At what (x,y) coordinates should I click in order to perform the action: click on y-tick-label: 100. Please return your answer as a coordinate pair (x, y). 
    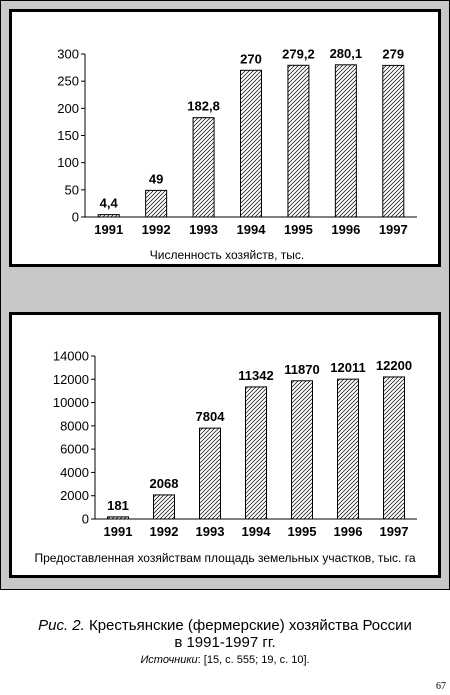
    Looking at the image, I should click on (68, 162).